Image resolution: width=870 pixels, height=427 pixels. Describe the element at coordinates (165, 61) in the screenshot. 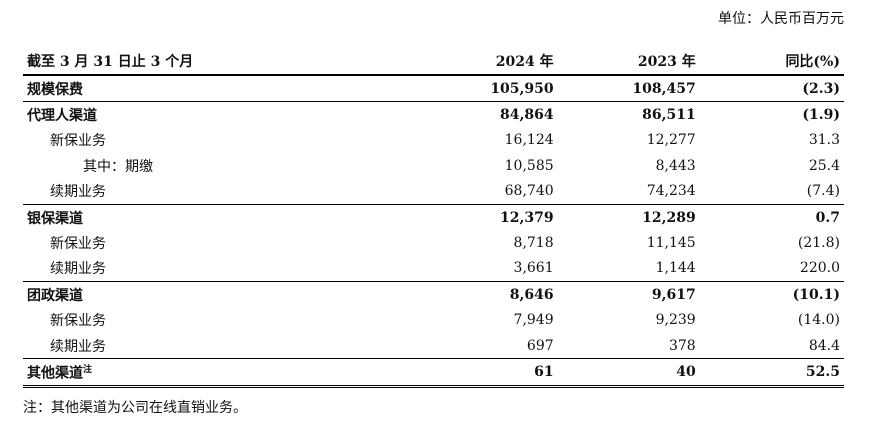

I see `header-period: 截至 3 月 31 日止 3 个月` at that location.